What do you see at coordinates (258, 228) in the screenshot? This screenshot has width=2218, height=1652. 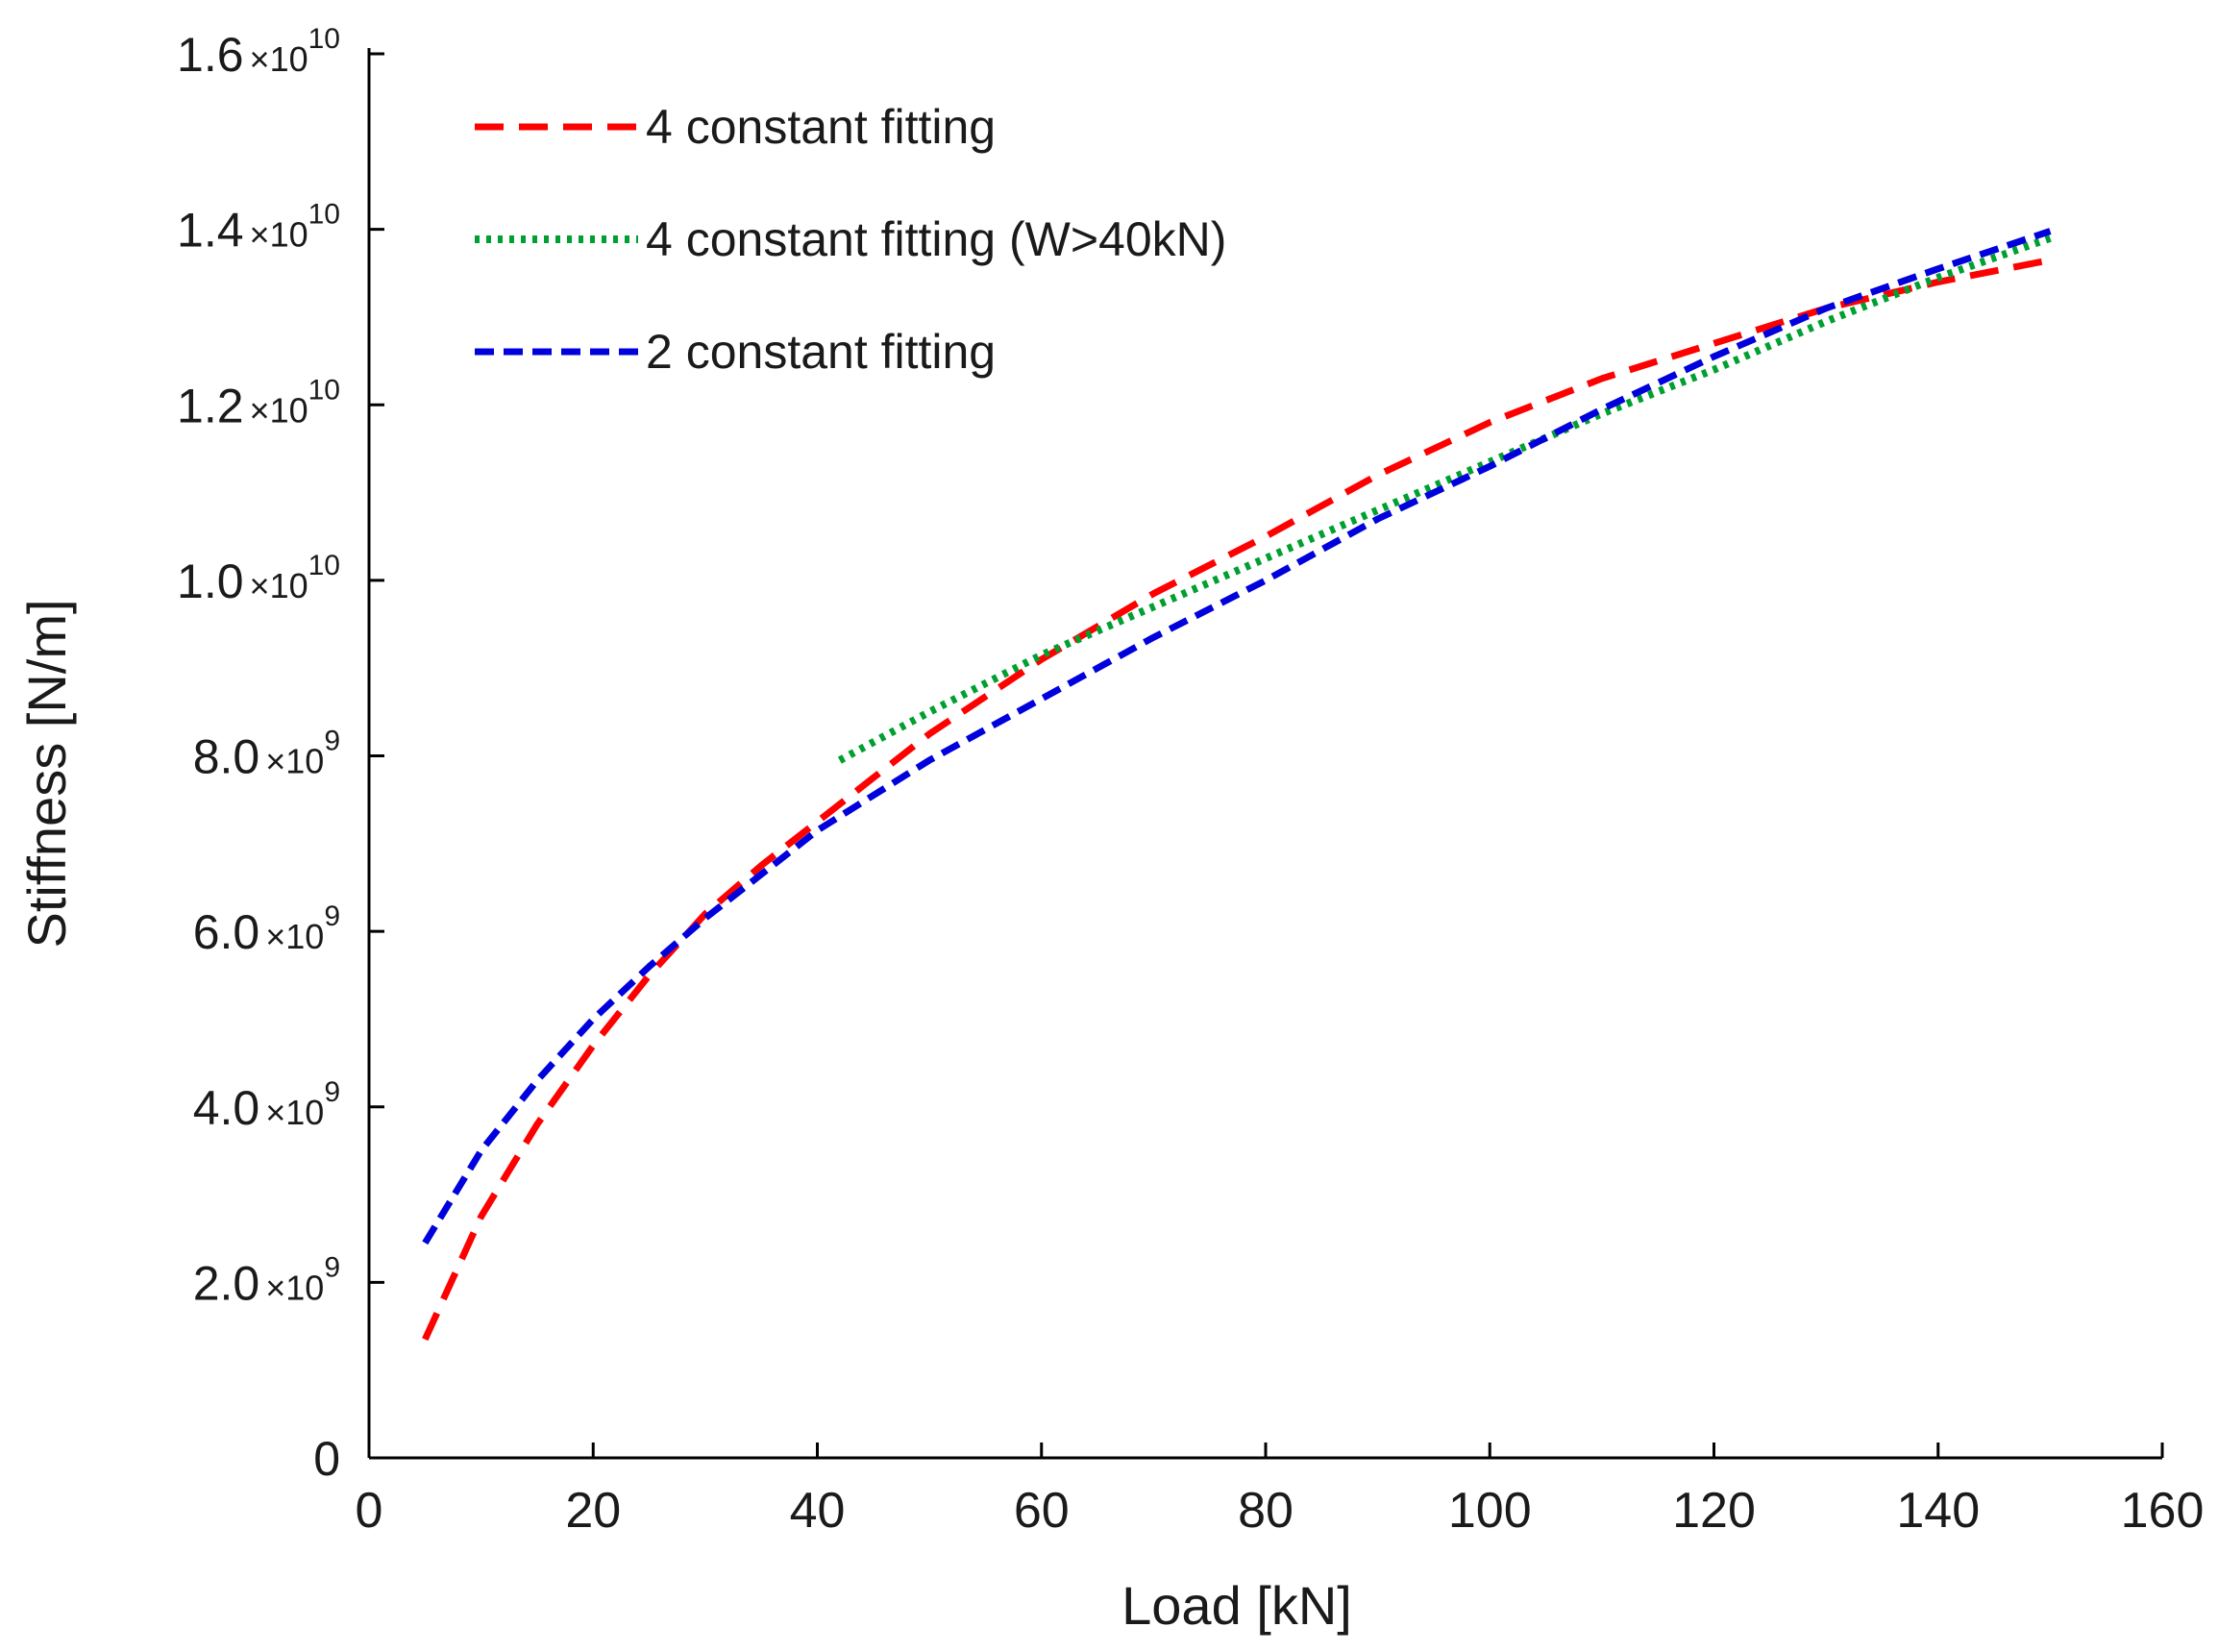 I see `y-tick-label: 1.4 ×10¹⁰` at bounding box center [258, 228].